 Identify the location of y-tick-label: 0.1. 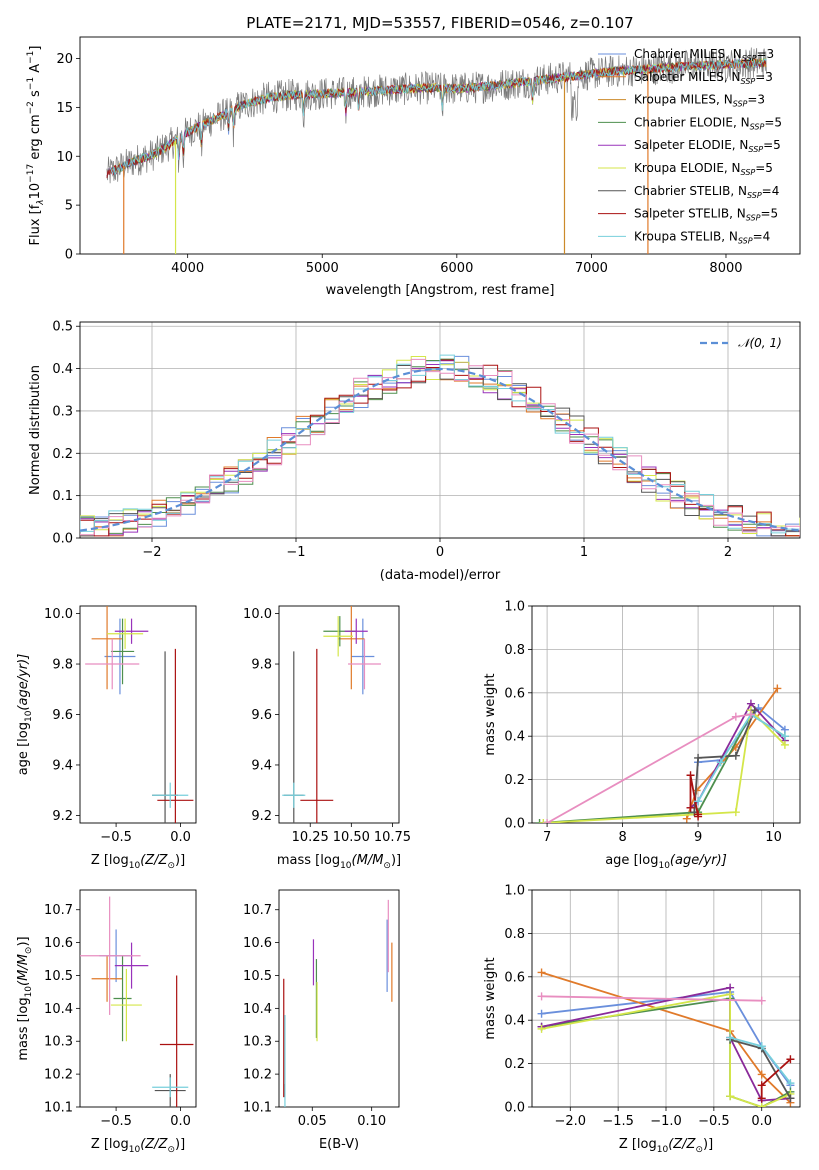
(62, 496).